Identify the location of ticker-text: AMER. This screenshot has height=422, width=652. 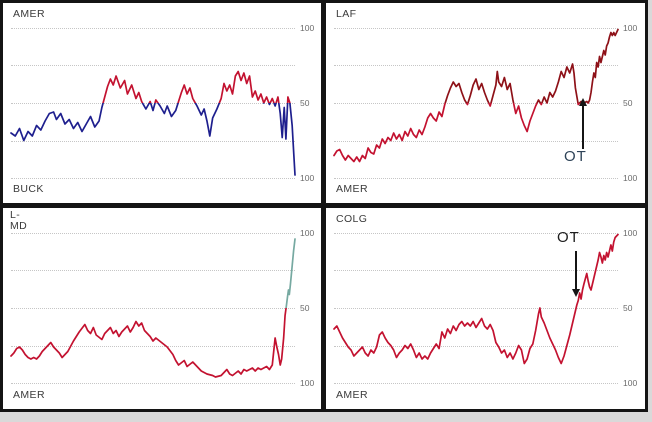
(29, 14).